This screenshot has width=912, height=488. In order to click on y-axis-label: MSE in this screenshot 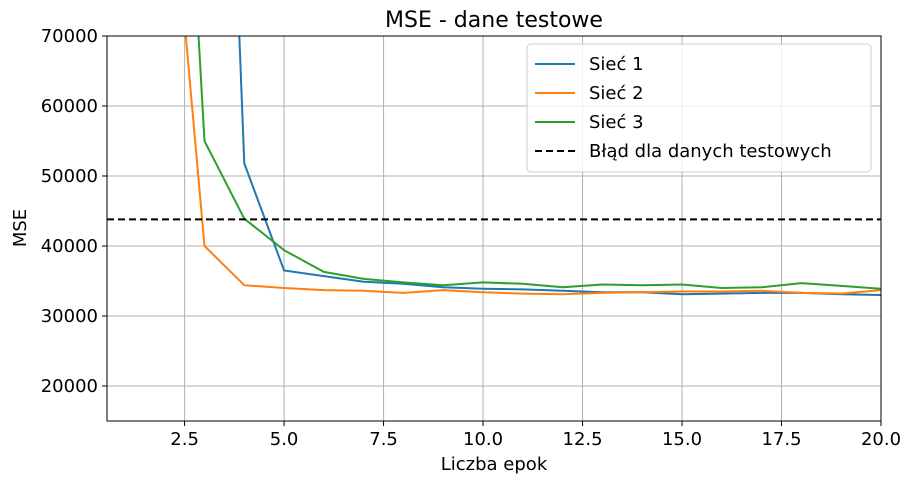, I will do `click(20, 228)`.